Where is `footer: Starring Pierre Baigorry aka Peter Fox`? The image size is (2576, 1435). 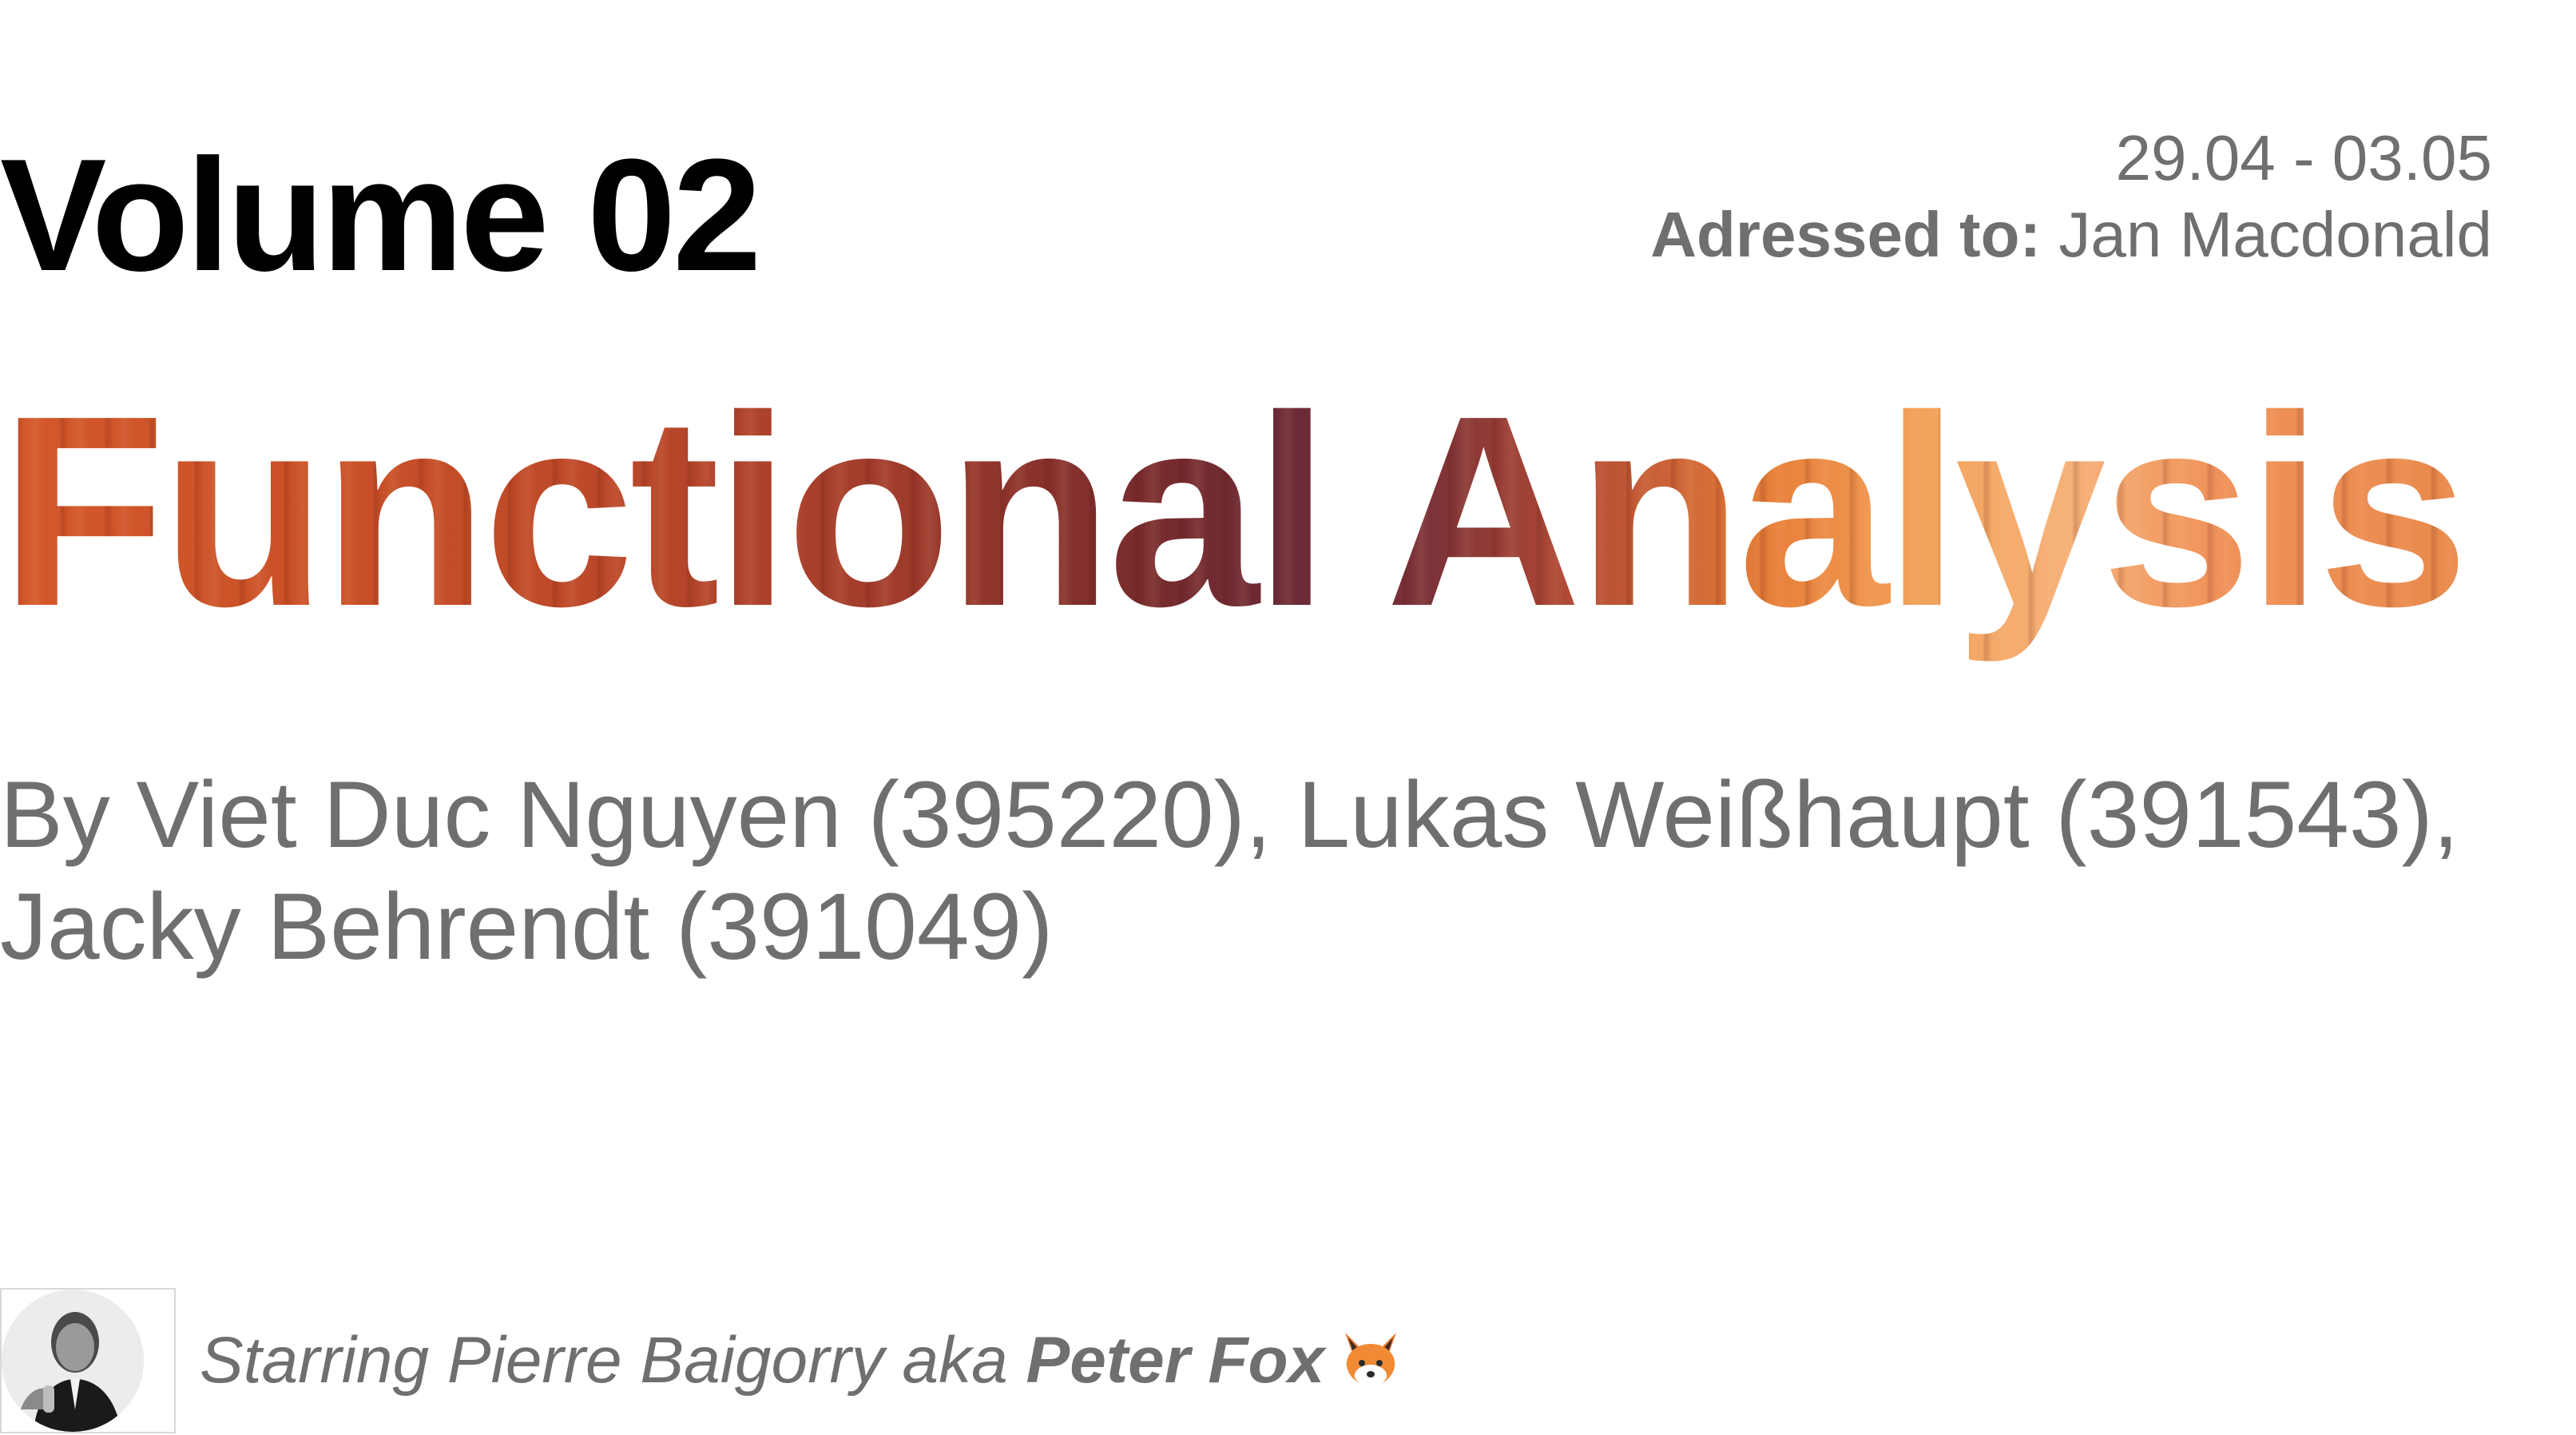
footer: Starring Pierre Baigorry aka Peter Fox is located at coordinates (701, 1360).